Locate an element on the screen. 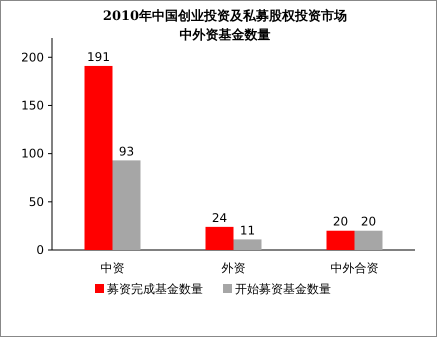  y-tick-label: 50 is located at coordinates (36, 201).